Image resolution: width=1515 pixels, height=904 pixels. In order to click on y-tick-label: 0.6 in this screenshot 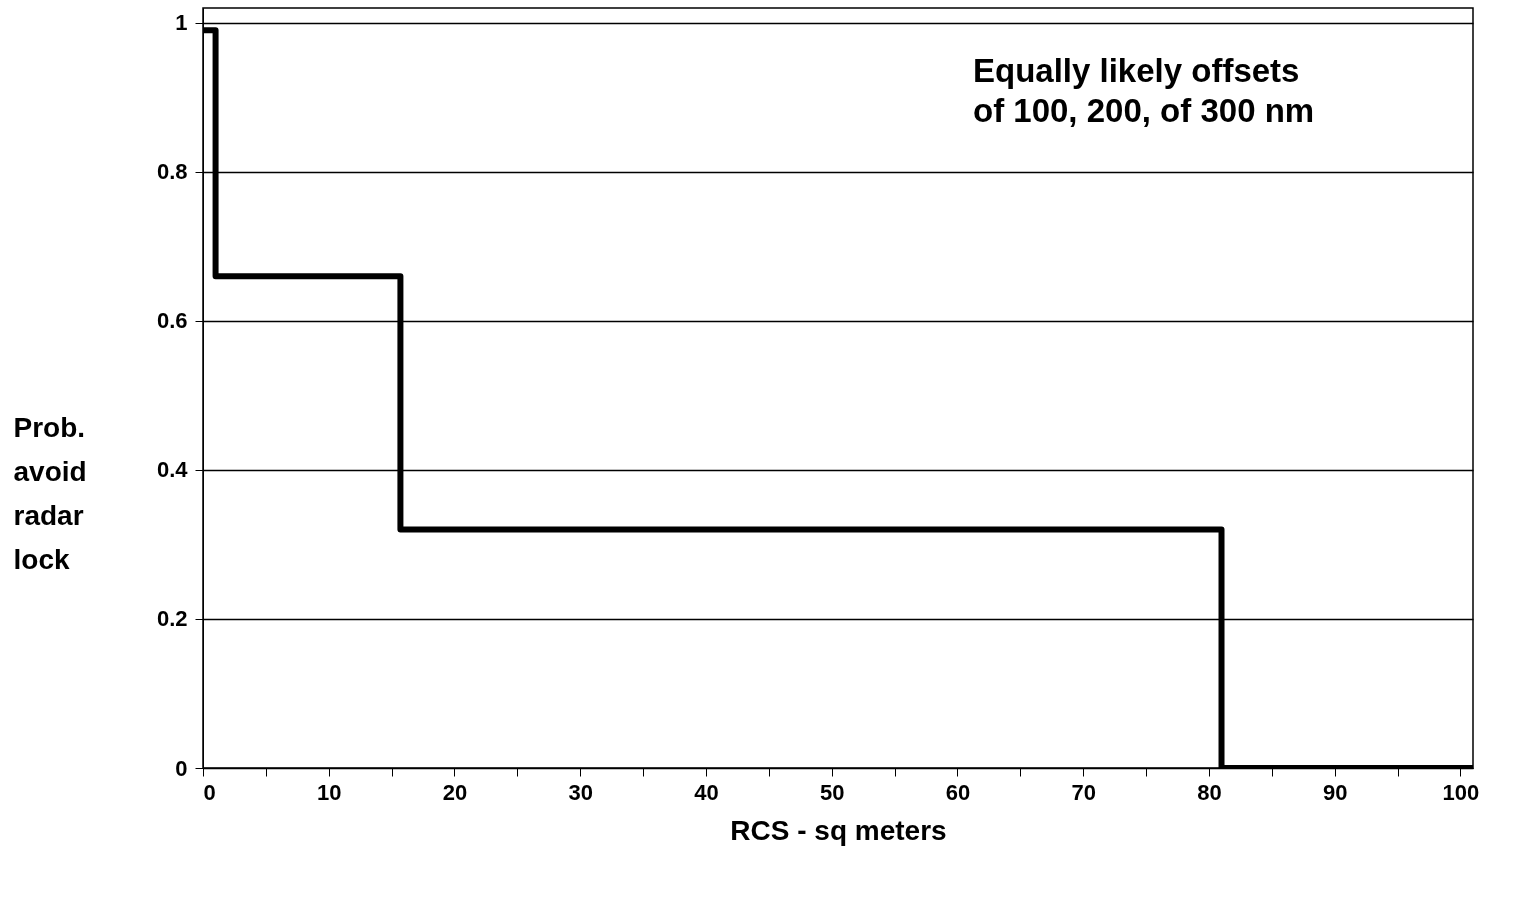, I will do `click(172, 321)`.